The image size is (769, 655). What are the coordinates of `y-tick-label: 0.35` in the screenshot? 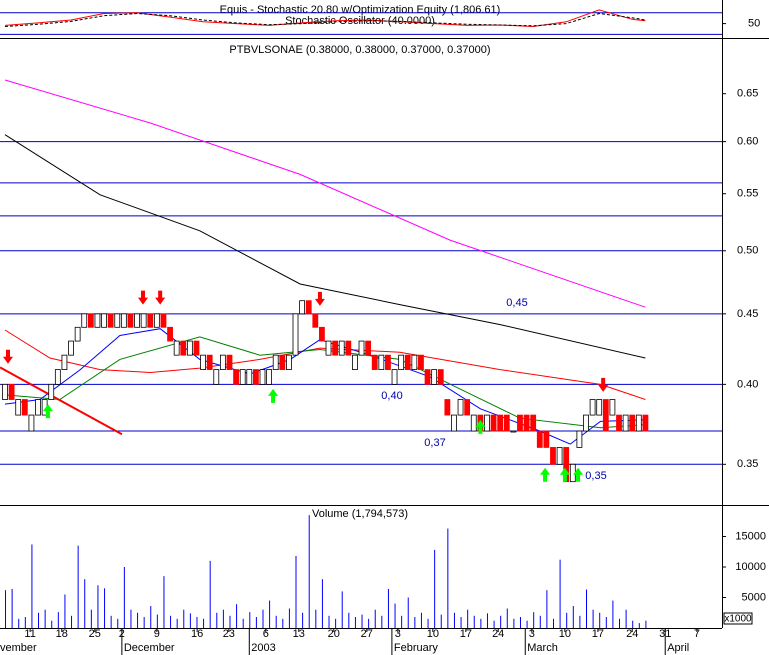 It's located at (747, 464).